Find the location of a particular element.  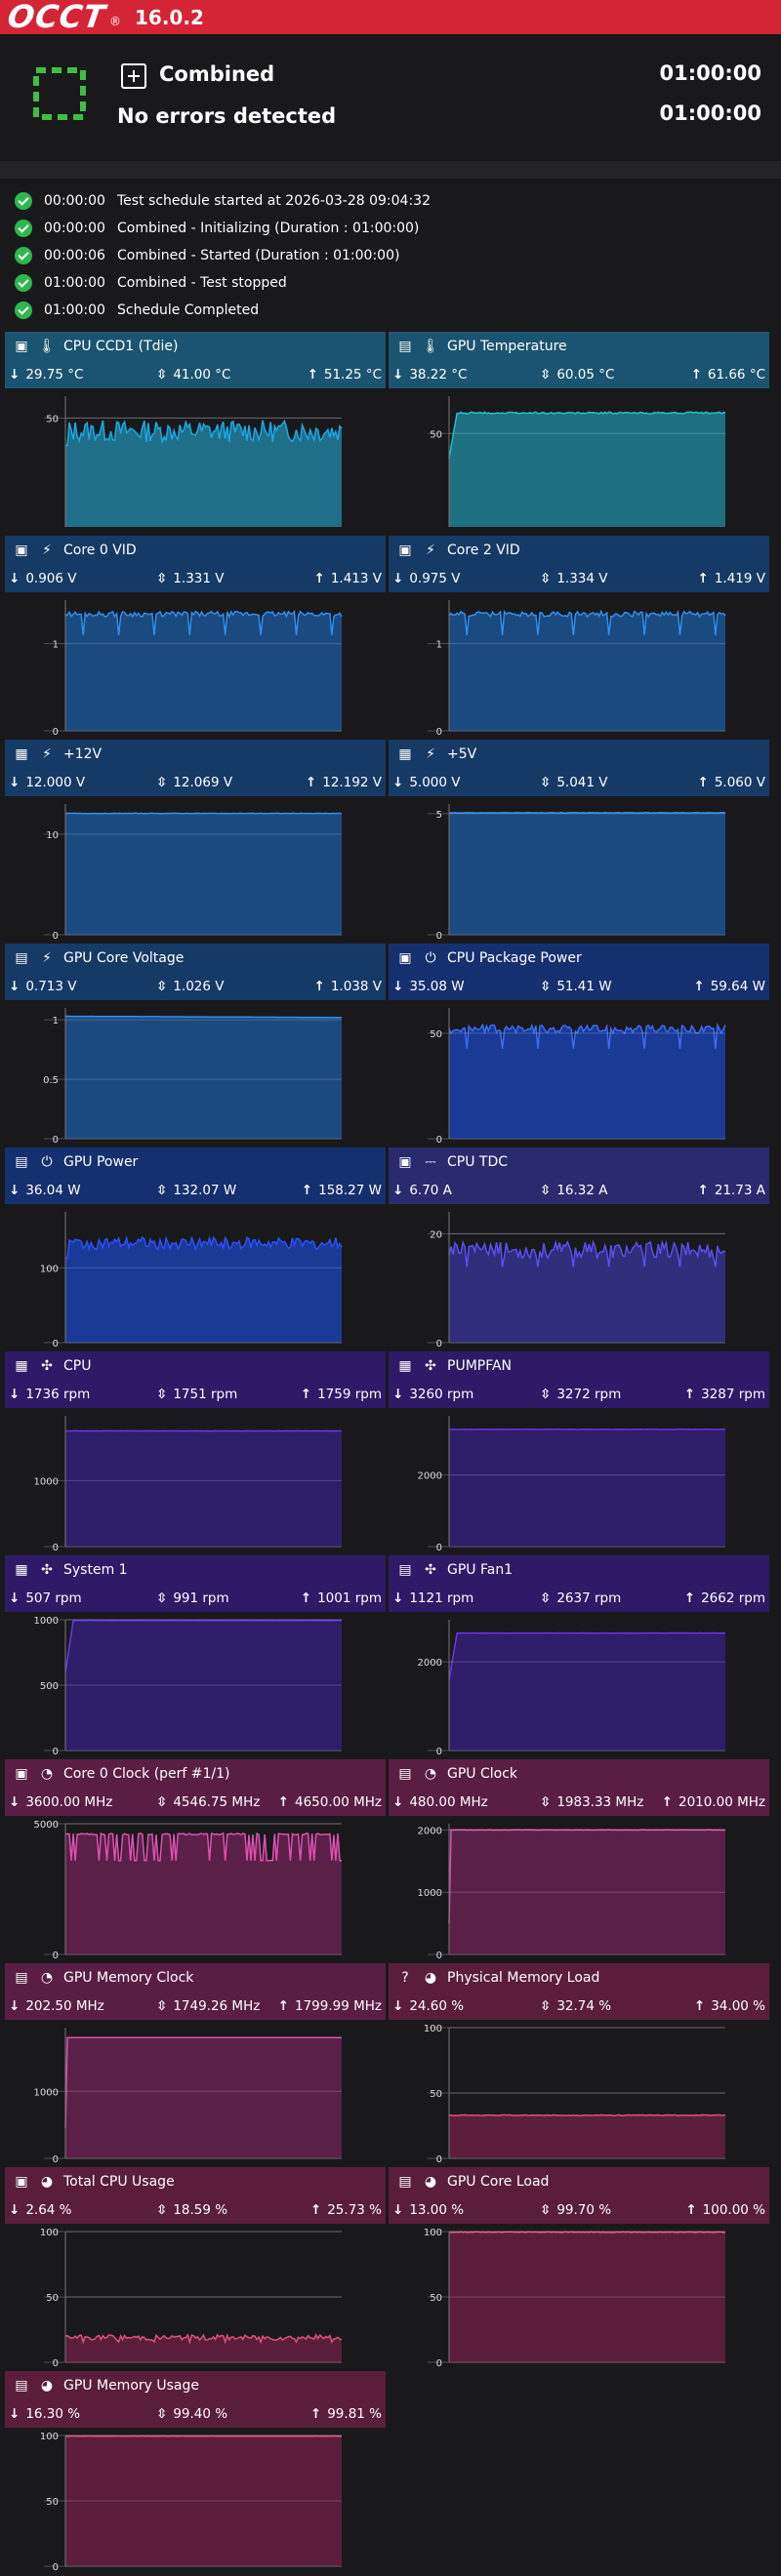

sensor-title: GPU Clock is located at coordinates (482, 1774).